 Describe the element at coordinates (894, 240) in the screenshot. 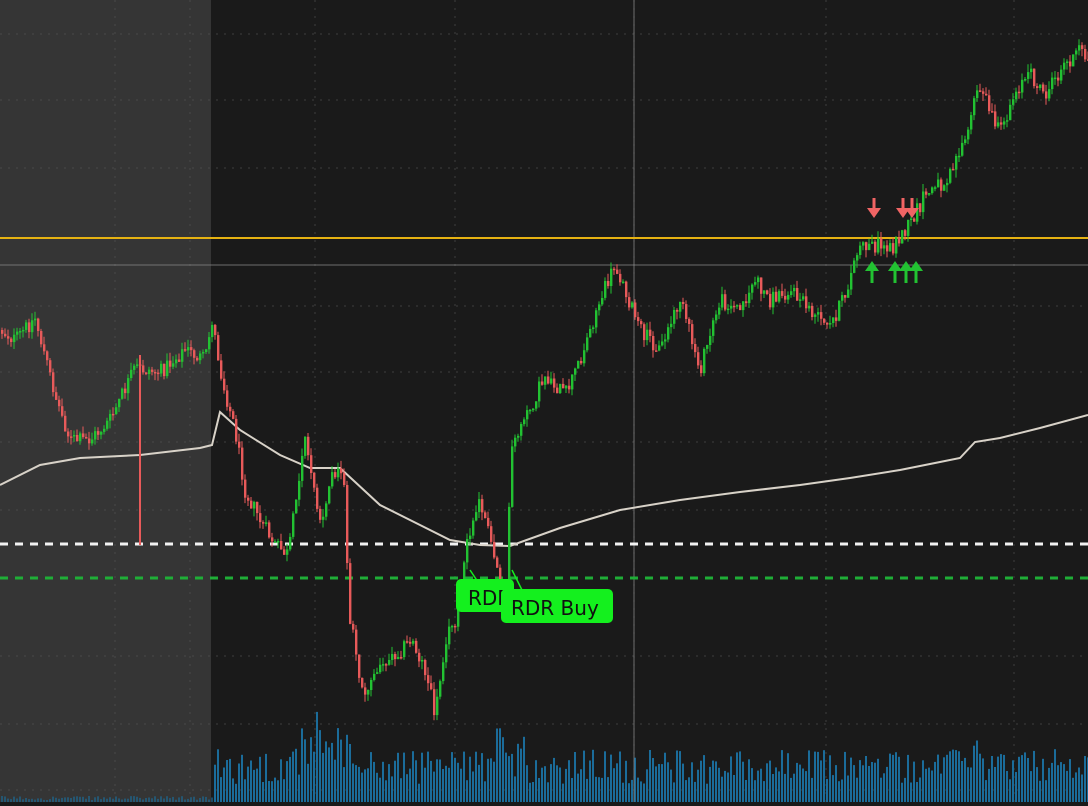

I see `signal-markers` at that location.